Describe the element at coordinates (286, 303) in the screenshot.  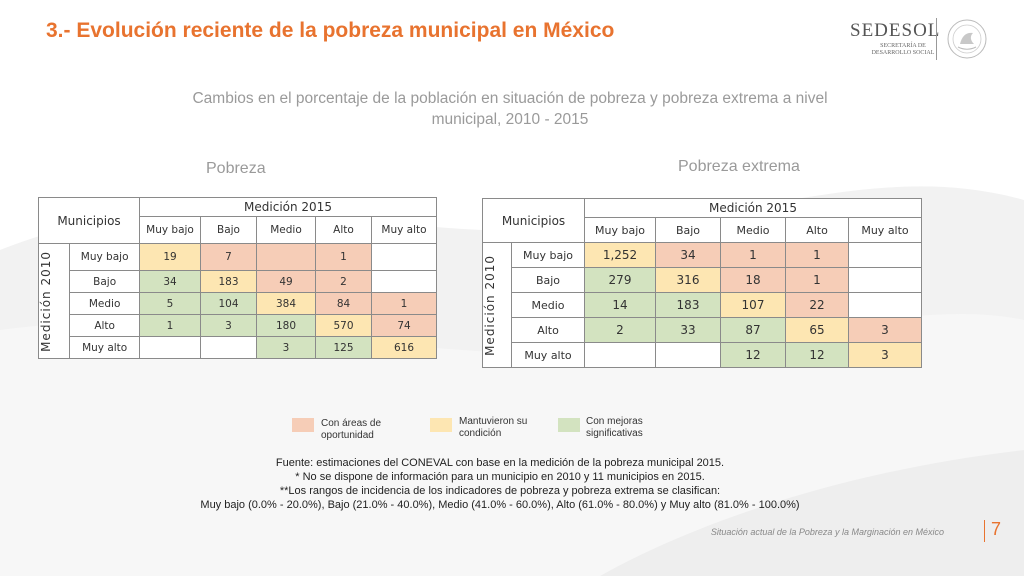
I see `table-cell: 384` at that location.